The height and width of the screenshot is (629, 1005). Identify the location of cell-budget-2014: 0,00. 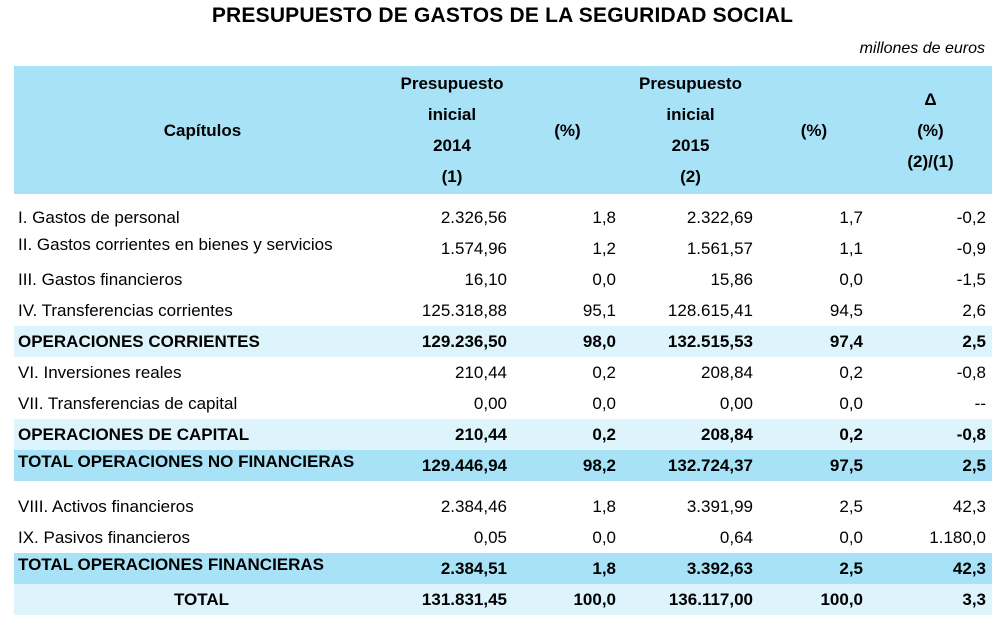
(490, 403).